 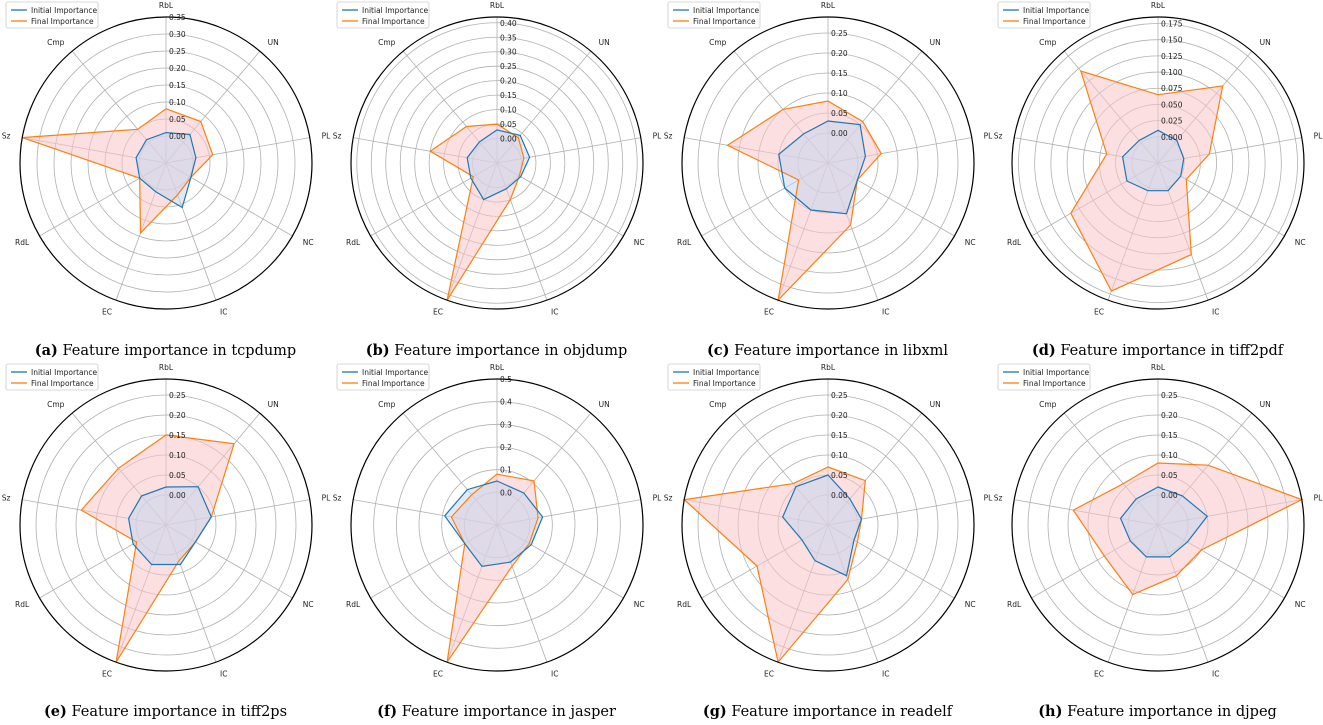 I want to click on tick-label: 0.4, so click(x=506, y=402).